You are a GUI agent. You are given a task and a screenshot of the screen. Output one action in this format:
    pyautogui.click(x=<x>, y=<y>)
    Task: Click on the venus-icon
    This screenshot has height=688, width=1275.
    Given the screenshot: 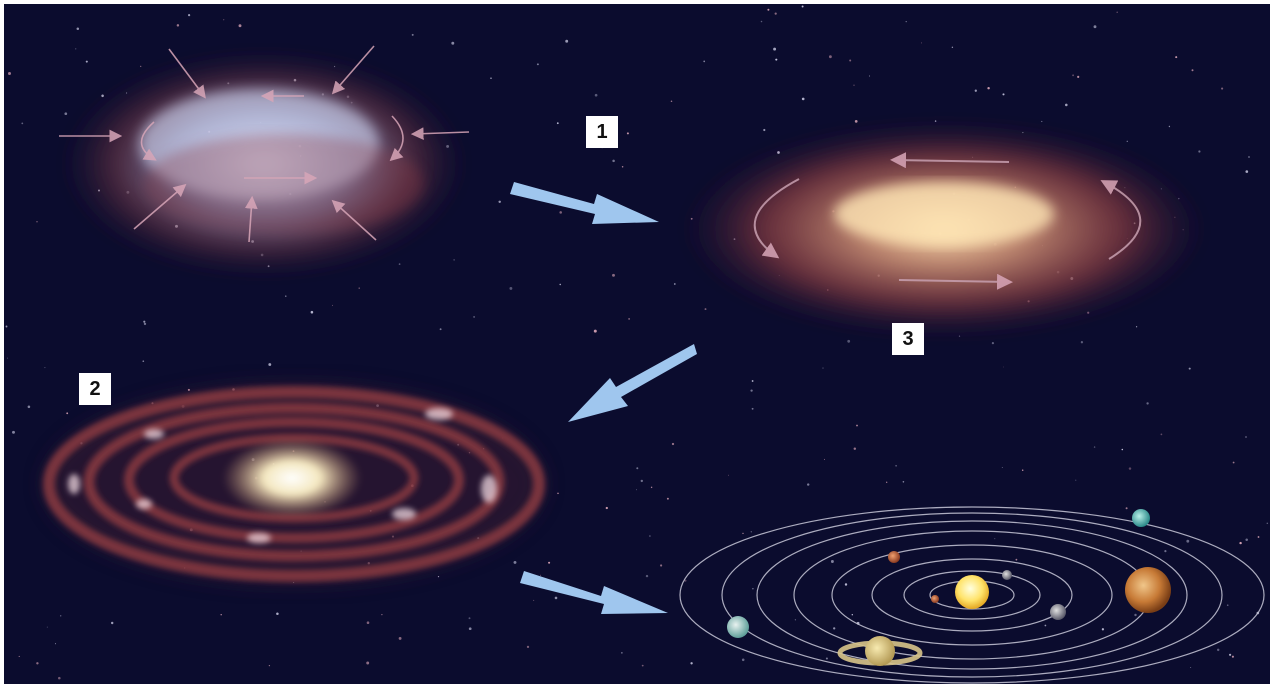 What is the action you would take?
    pyautogui.click(x=1007, y=575)
    